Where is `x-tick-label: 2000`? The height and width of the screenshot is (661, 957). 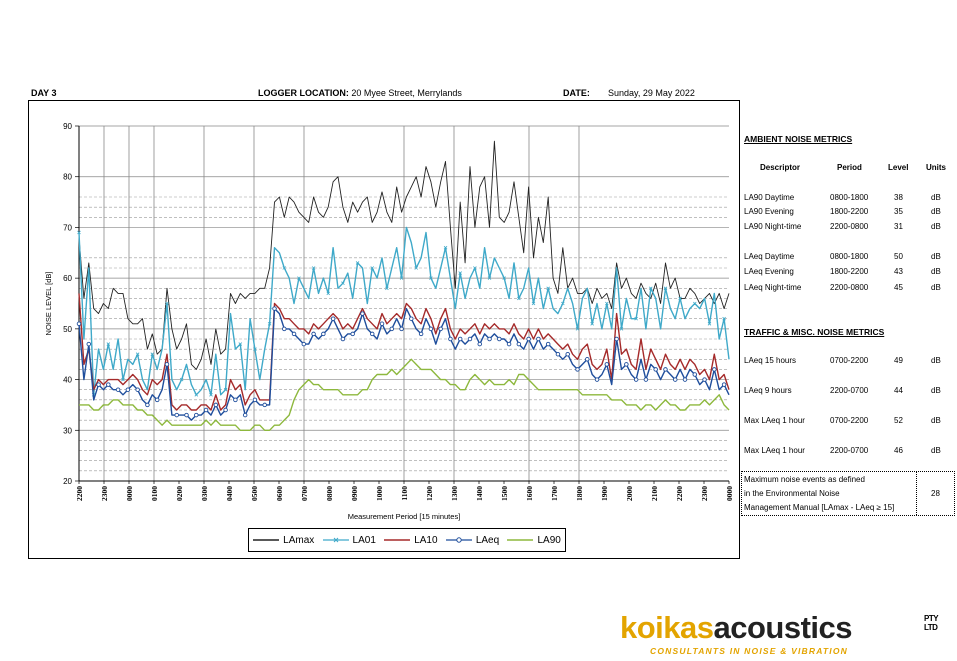
x-tick-label: 2000 is located at coordinates (629, 493).